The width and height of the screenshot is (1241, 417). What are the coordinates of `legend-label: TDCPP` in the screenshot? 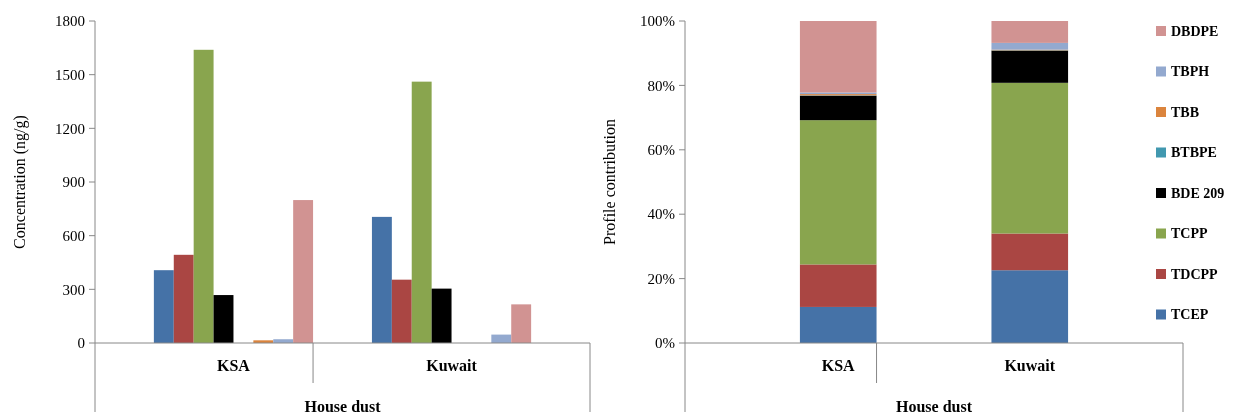 It's located at (1195, 274).